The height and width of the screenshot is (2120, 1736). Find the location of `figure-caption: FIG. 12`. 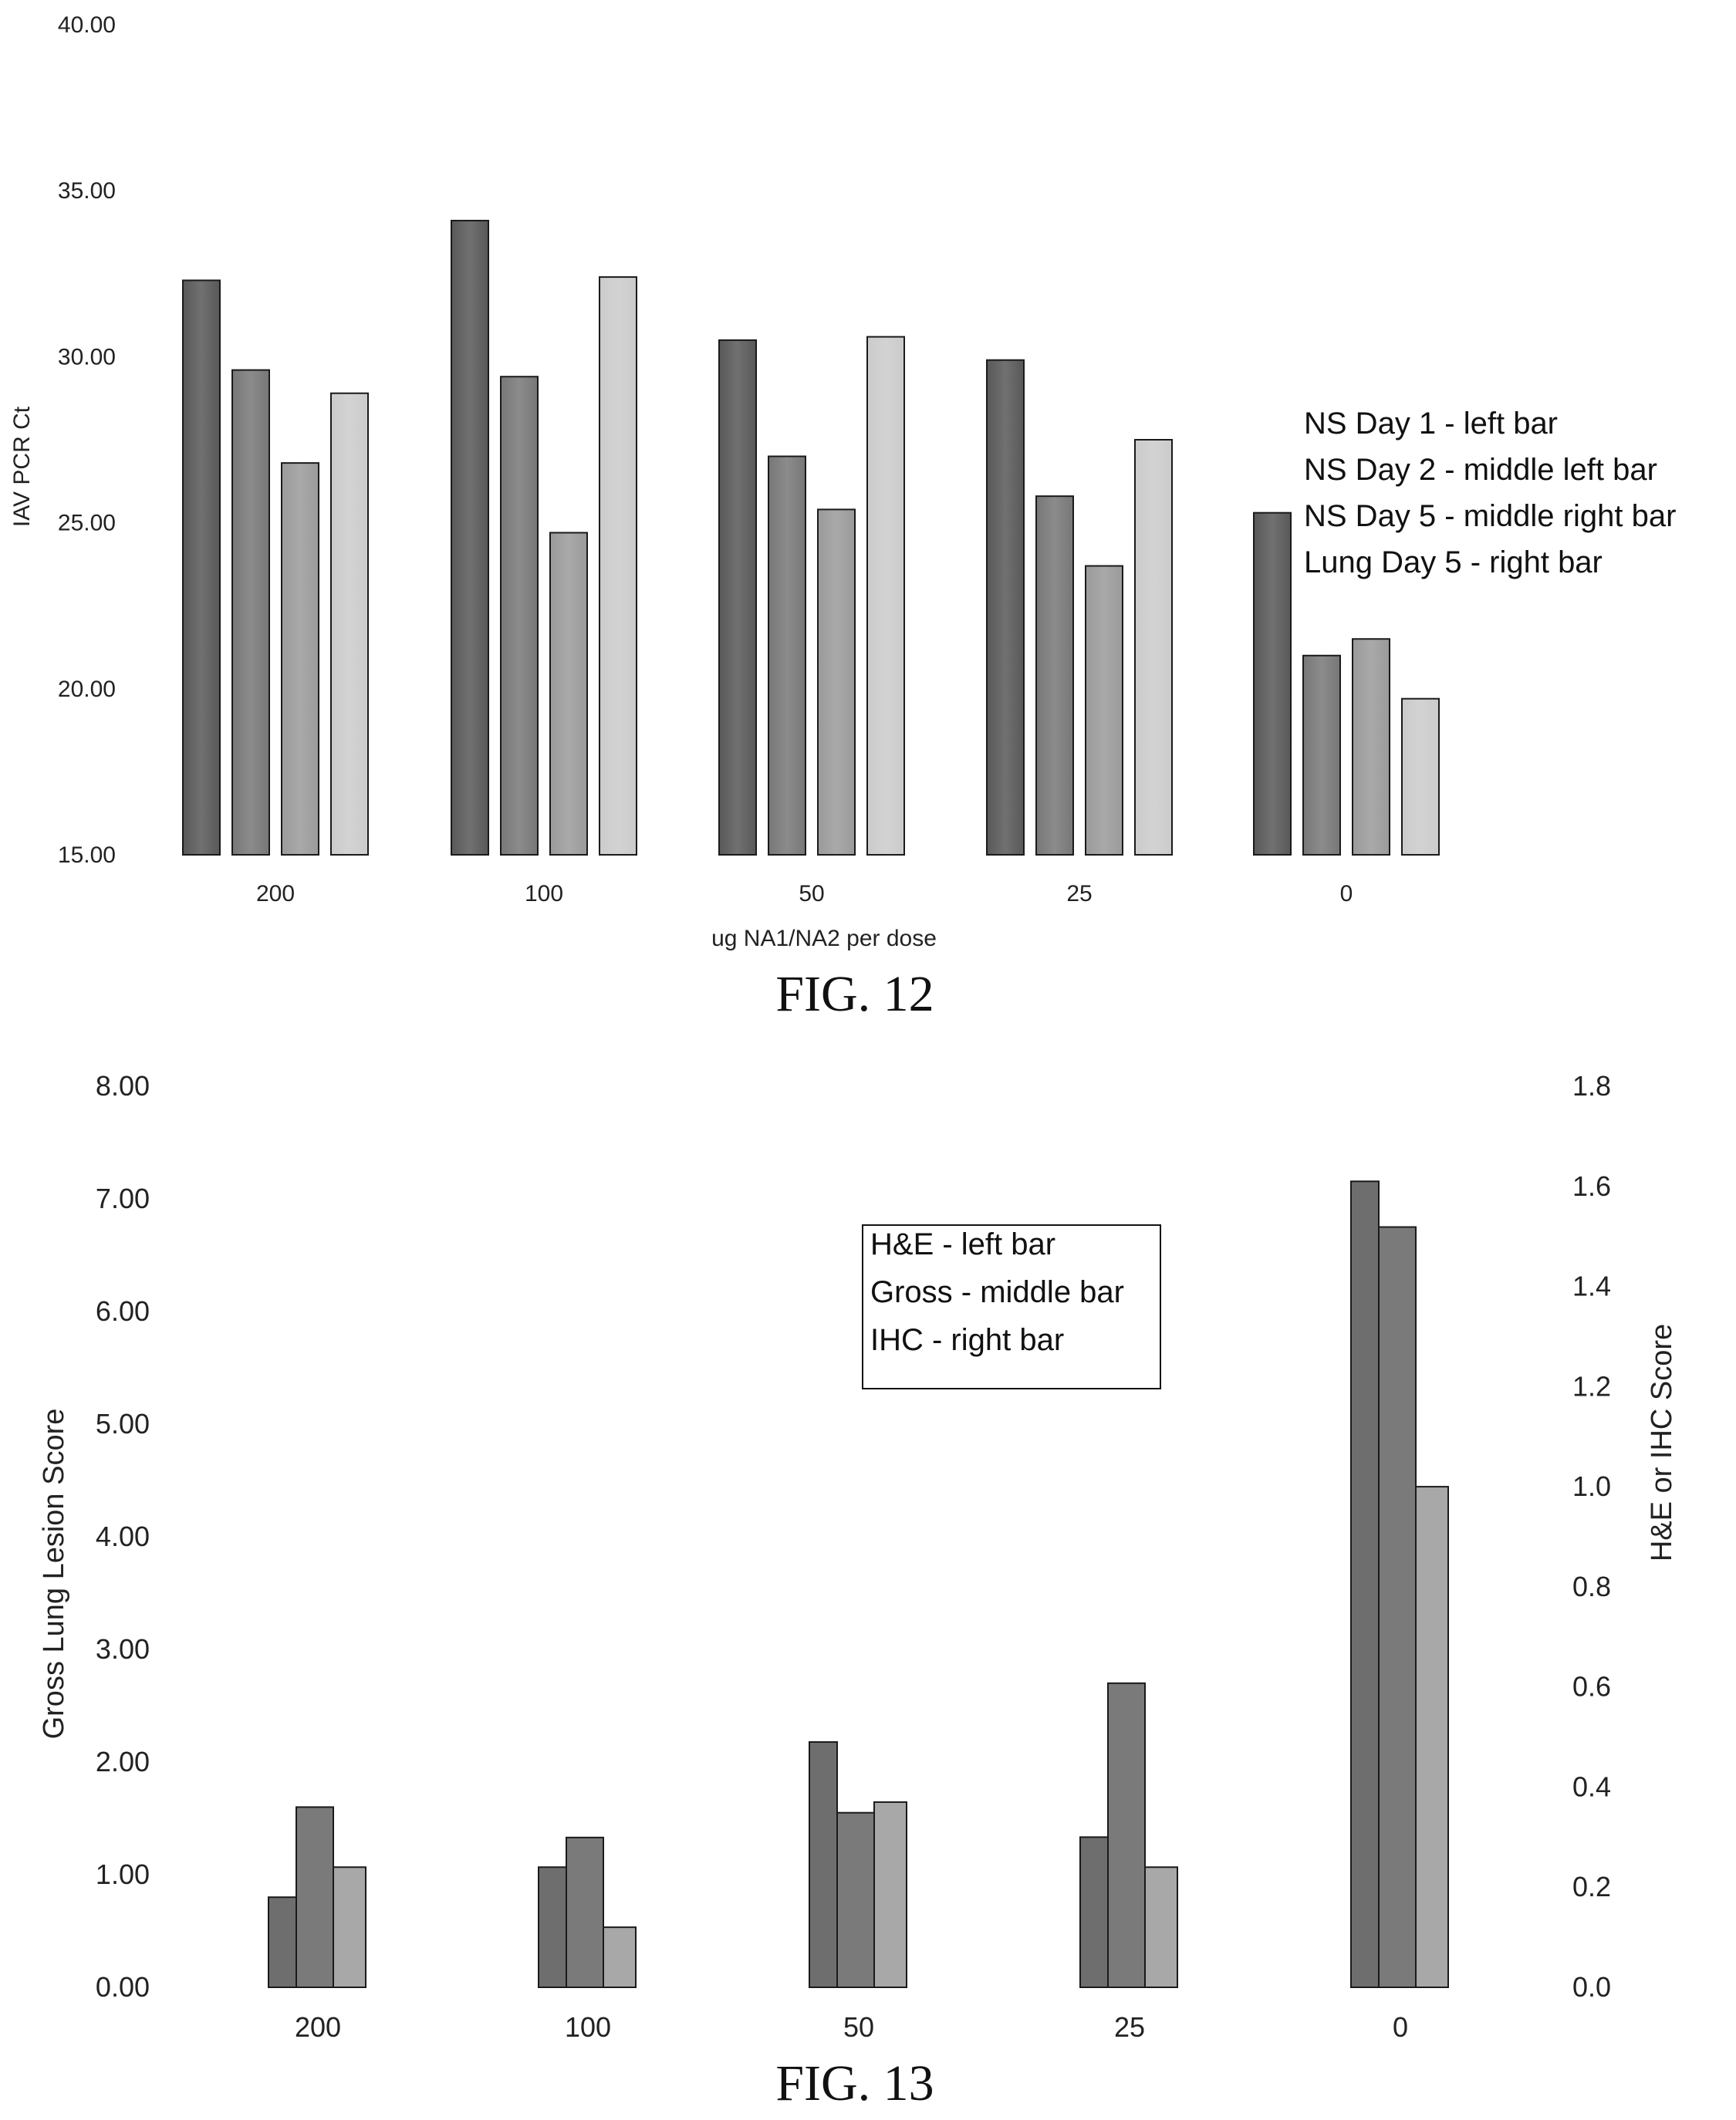

figure-caption: FIG. 12 is located at coordinates (854, 994).